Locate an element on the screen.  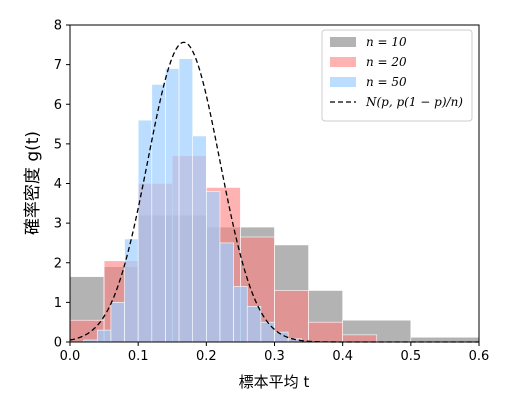
legend-frame is located at coordinates (397, 75).